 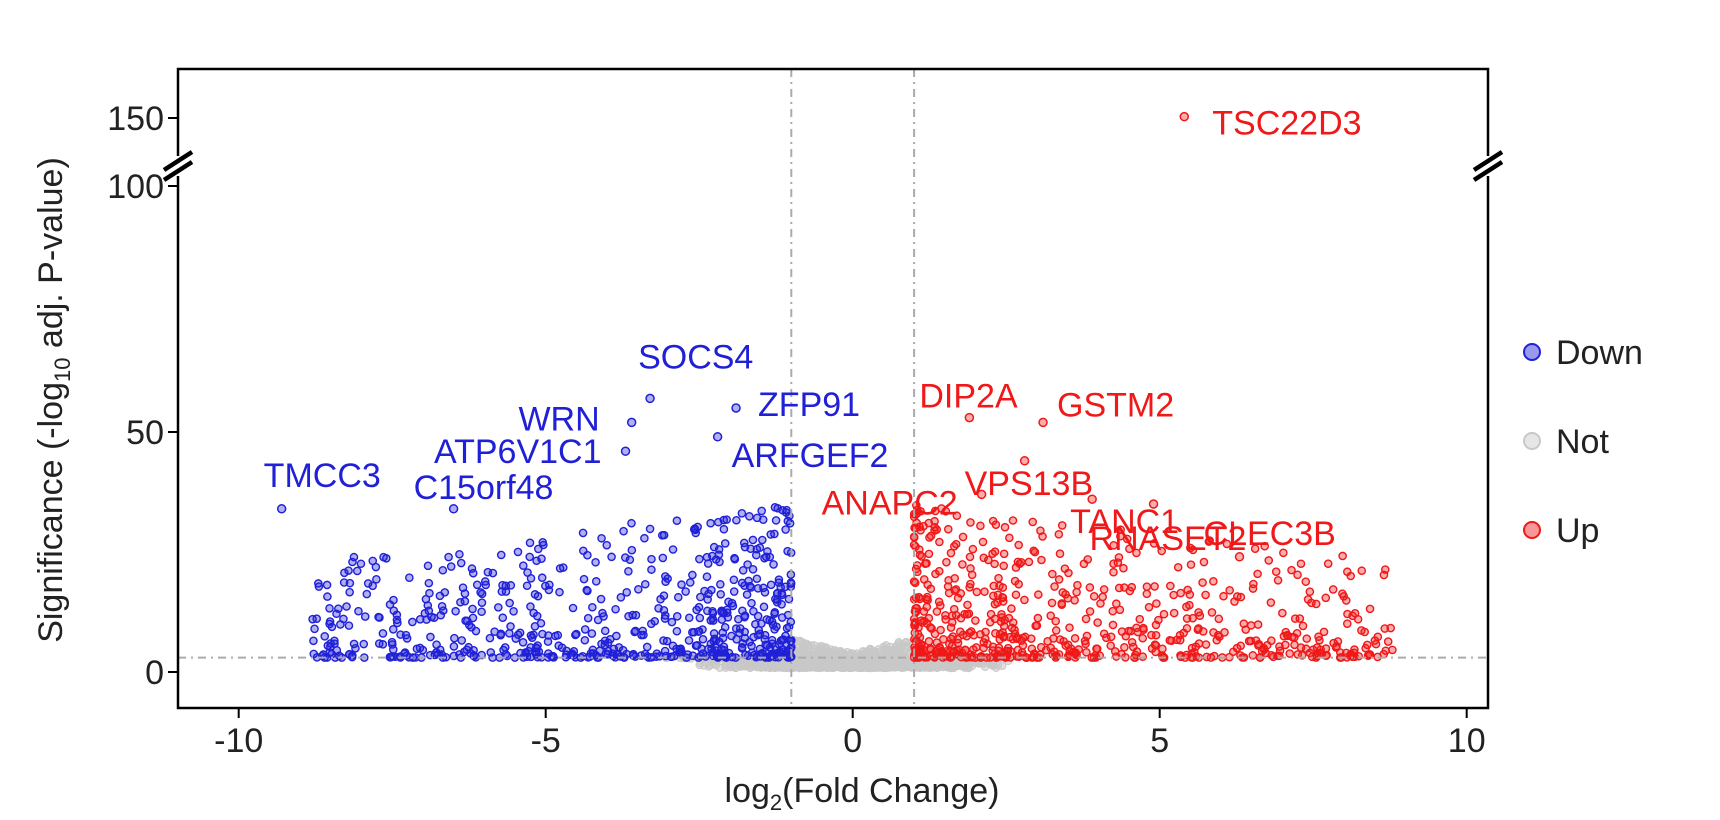 I want to click on gene-label-anapc2: ANAPC2, so click(x=890, y=503).